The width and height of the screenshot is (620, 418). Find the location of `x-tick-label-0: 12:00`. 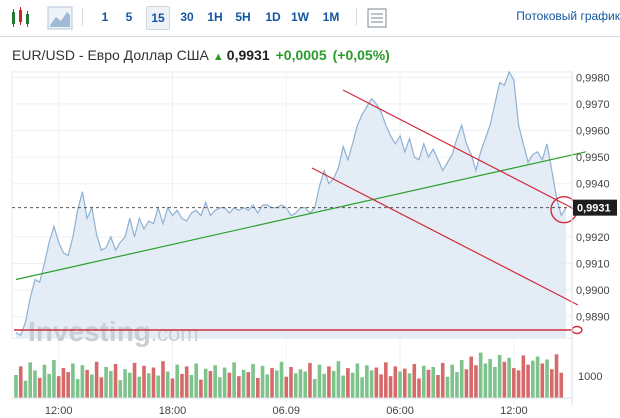

x-tick-label-0: 12:00 is located at coordinates (59, 411).